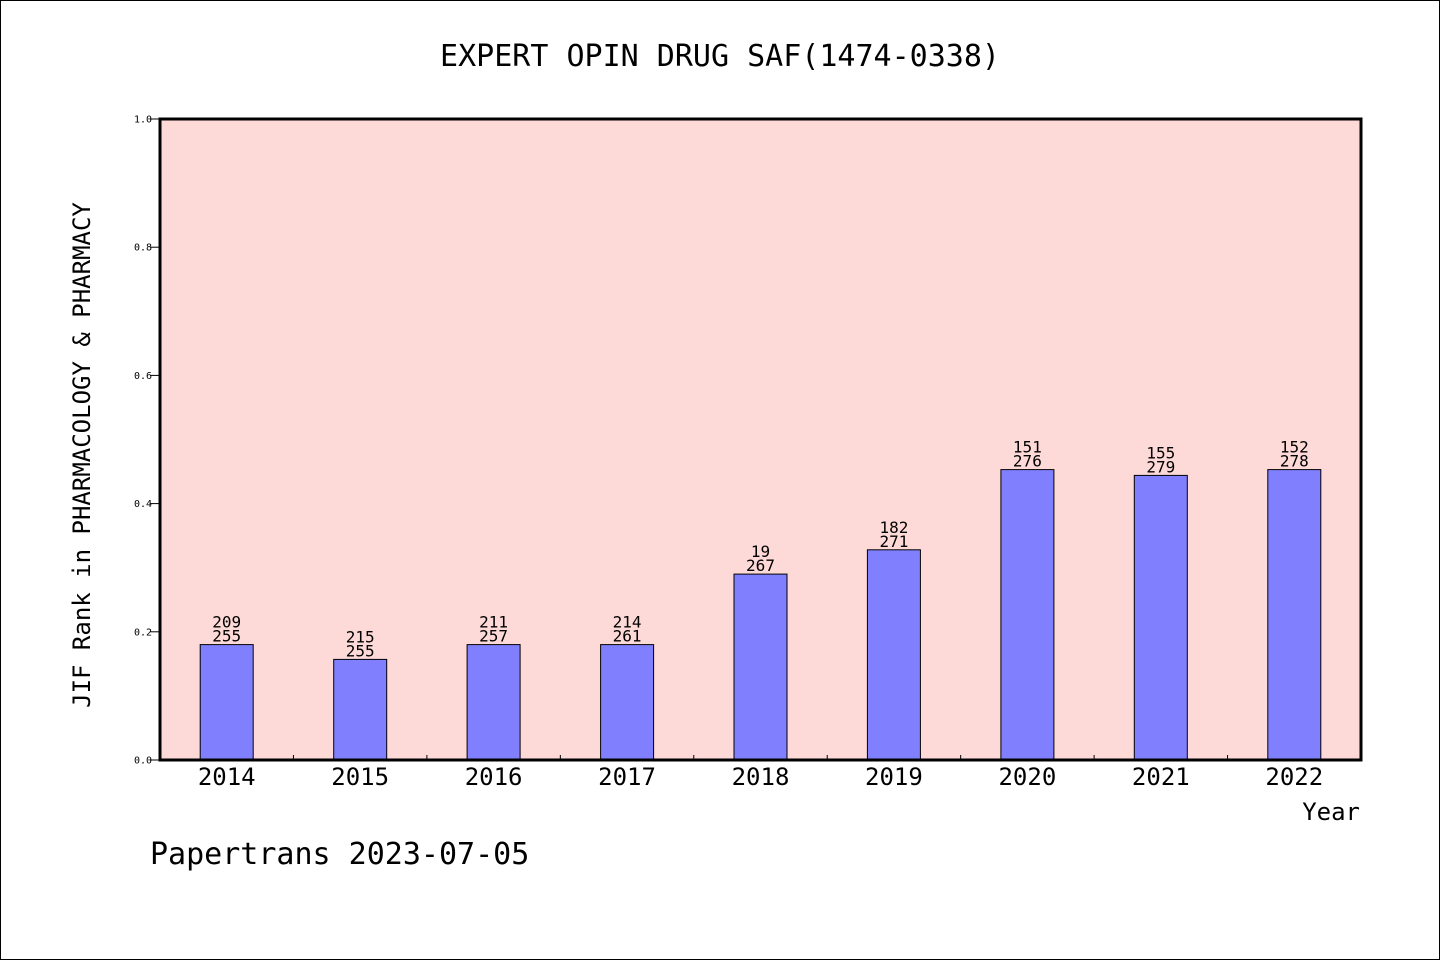  I want to click on y-tick-label: 0.8, so click(143, 248).